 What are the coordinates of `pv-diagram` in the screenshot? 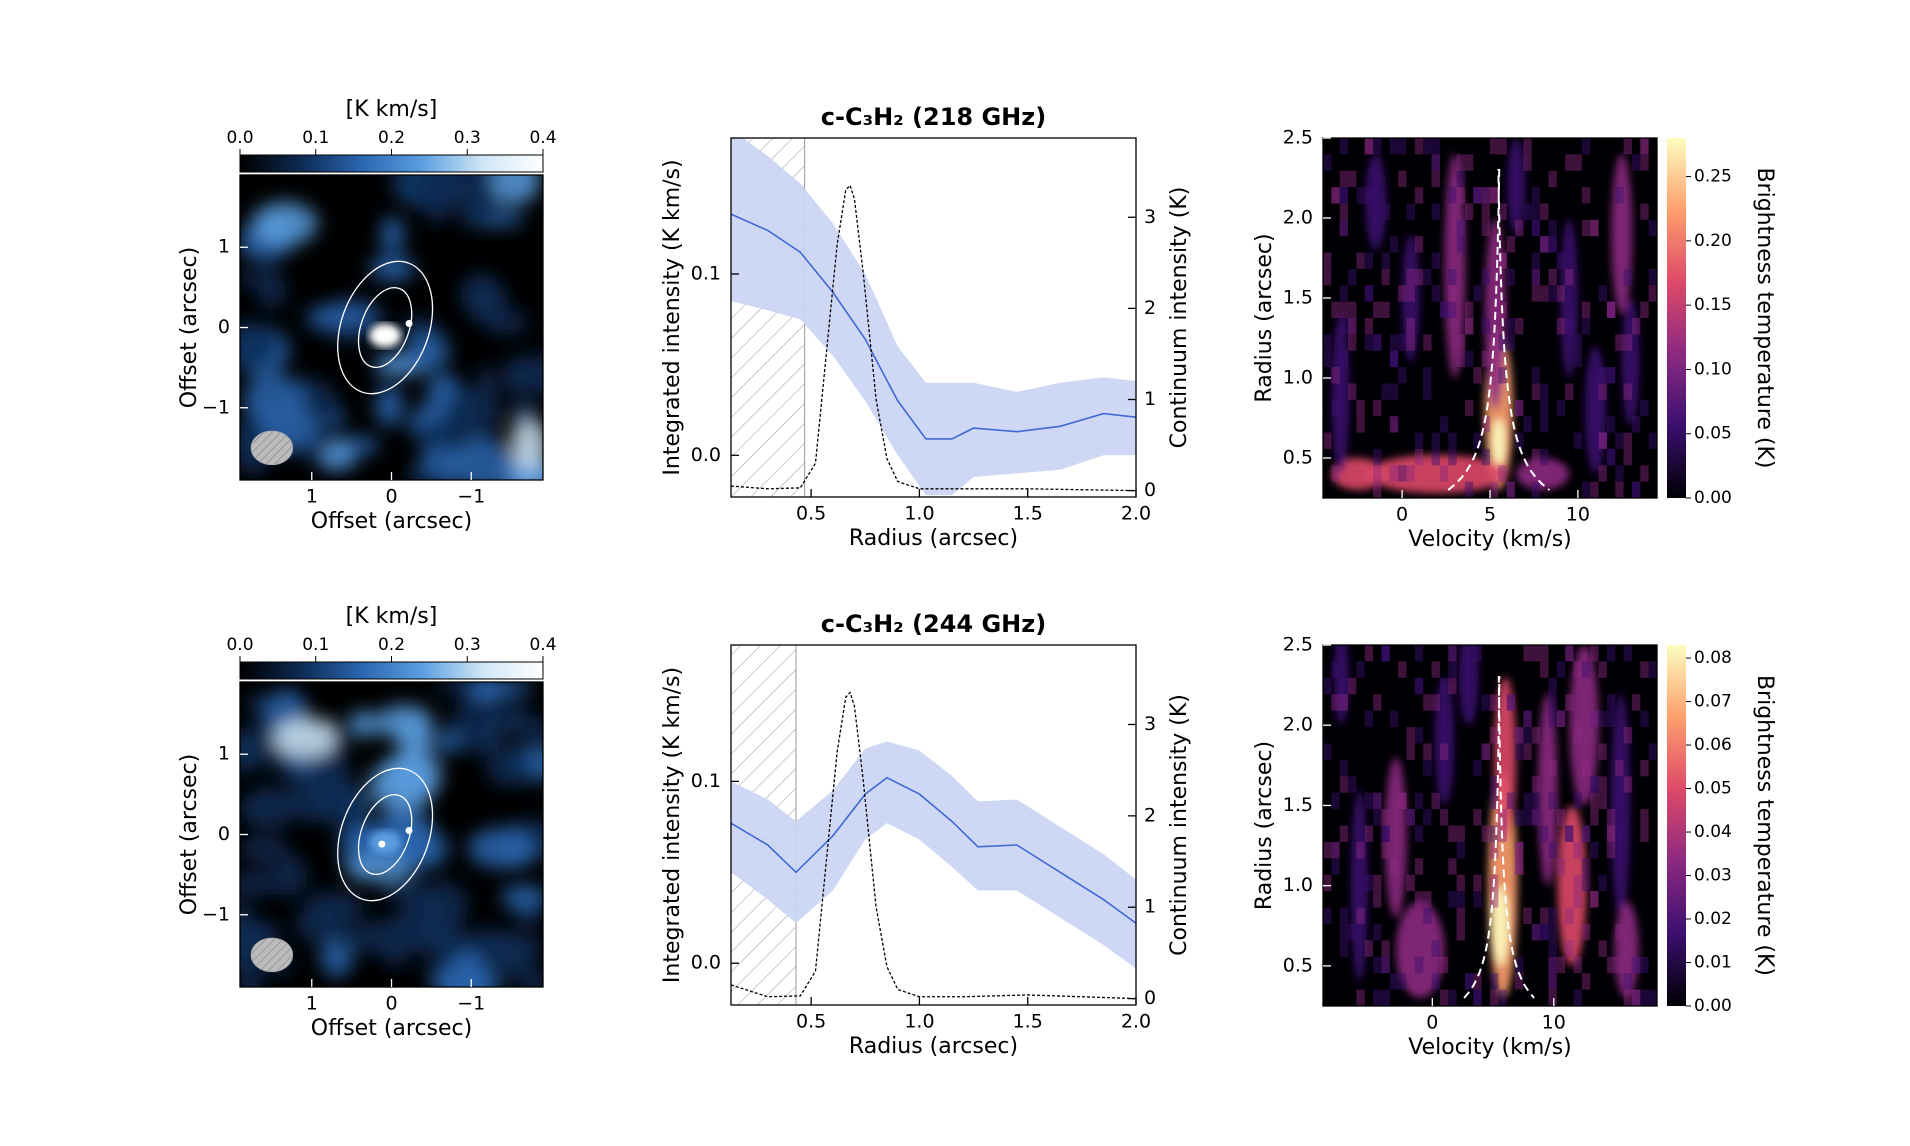 It's located at (1490, 318).